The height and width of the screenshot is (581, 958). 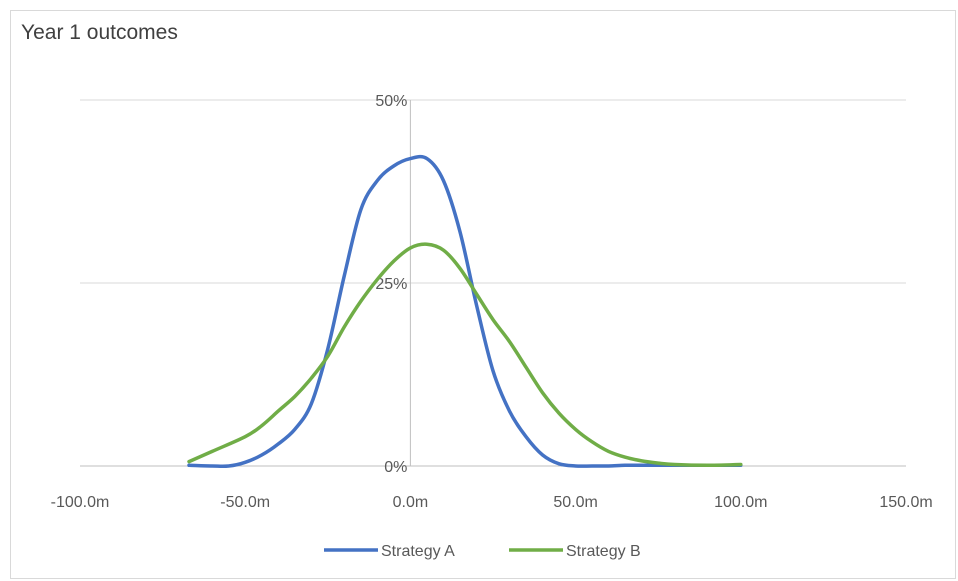 What do you see at coordinates (575, 502) in the screenshot?
I see `x-tick-label: 50.0m` at bounding box center [575, 502].